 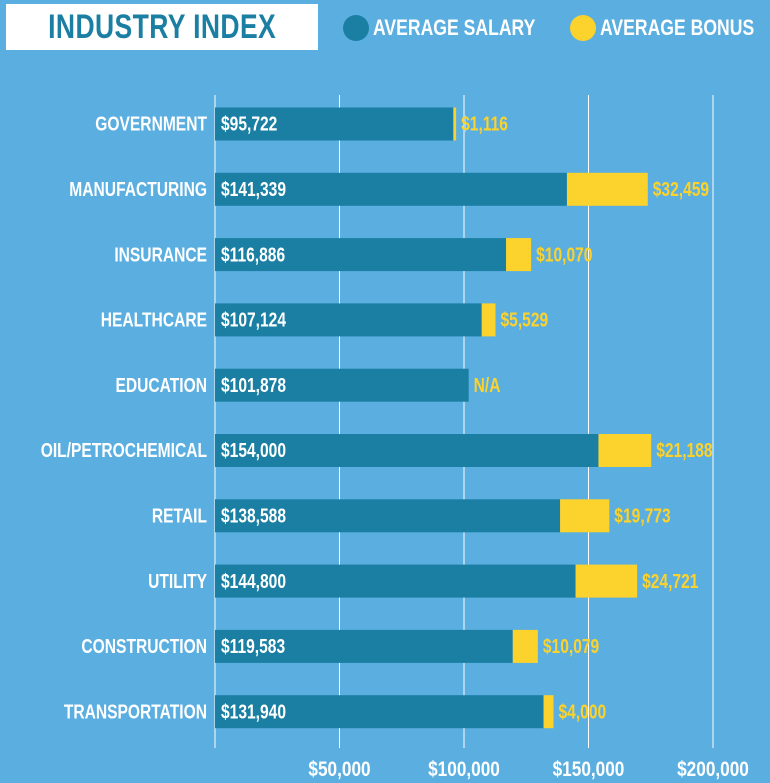 I want to click on legend-bonus-swatch, so click(x=583, y=28).